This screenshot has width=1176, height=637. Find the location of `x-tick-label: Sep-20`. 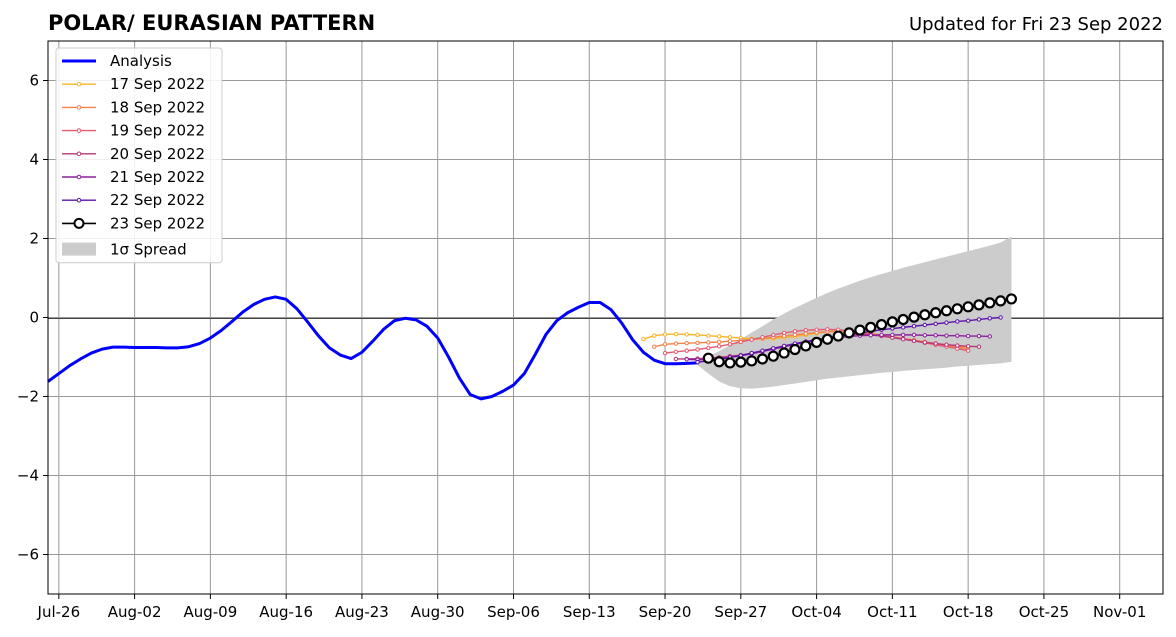

x-tick-label: Sep-20 is located at coordinates (665, 612).